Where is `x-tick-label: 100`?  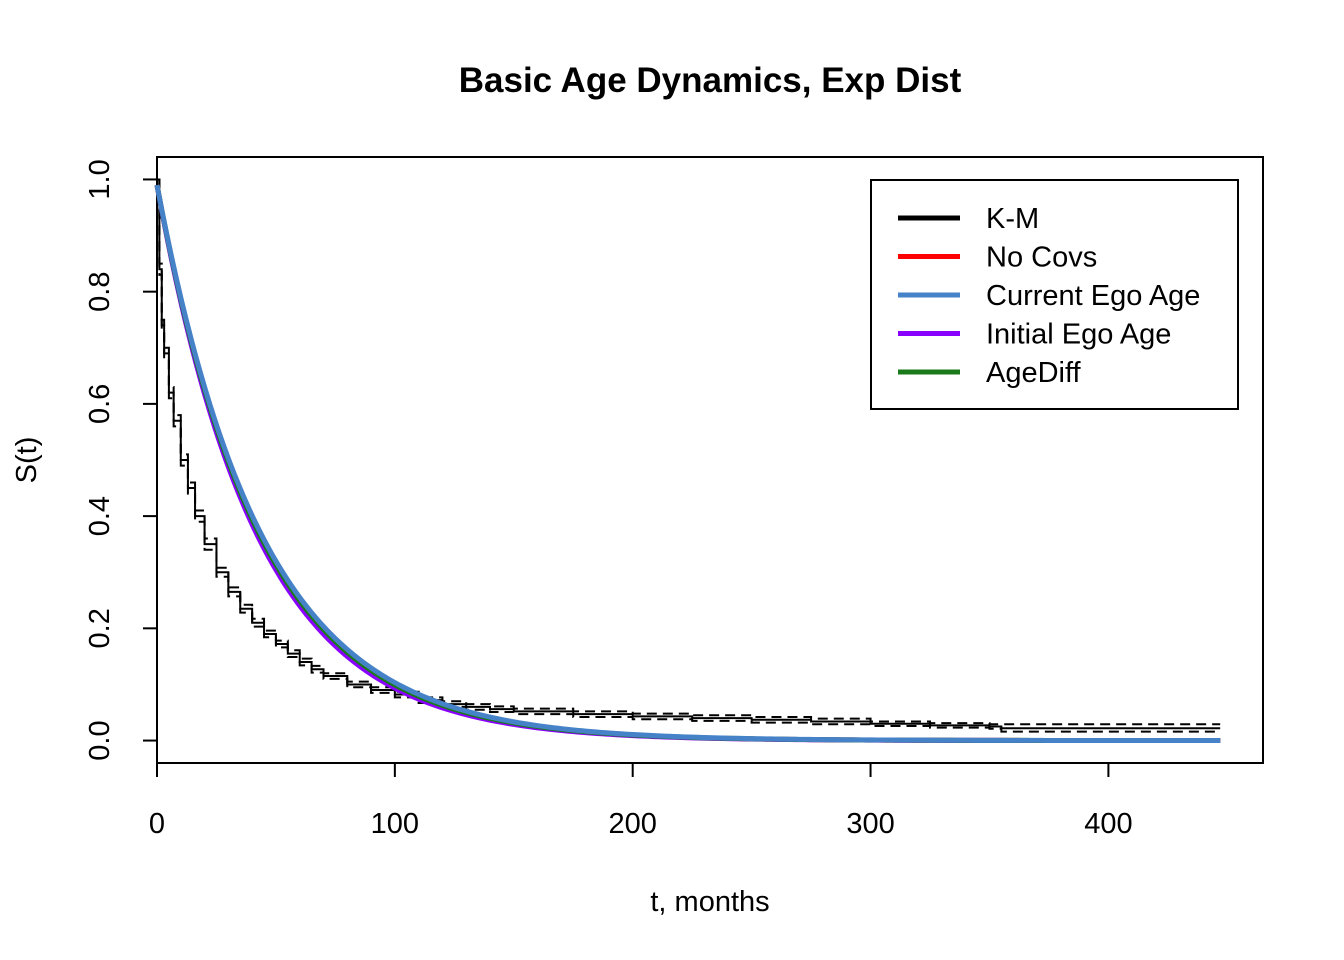 x-tick-label: 100 is located at coordinates (395, 824).